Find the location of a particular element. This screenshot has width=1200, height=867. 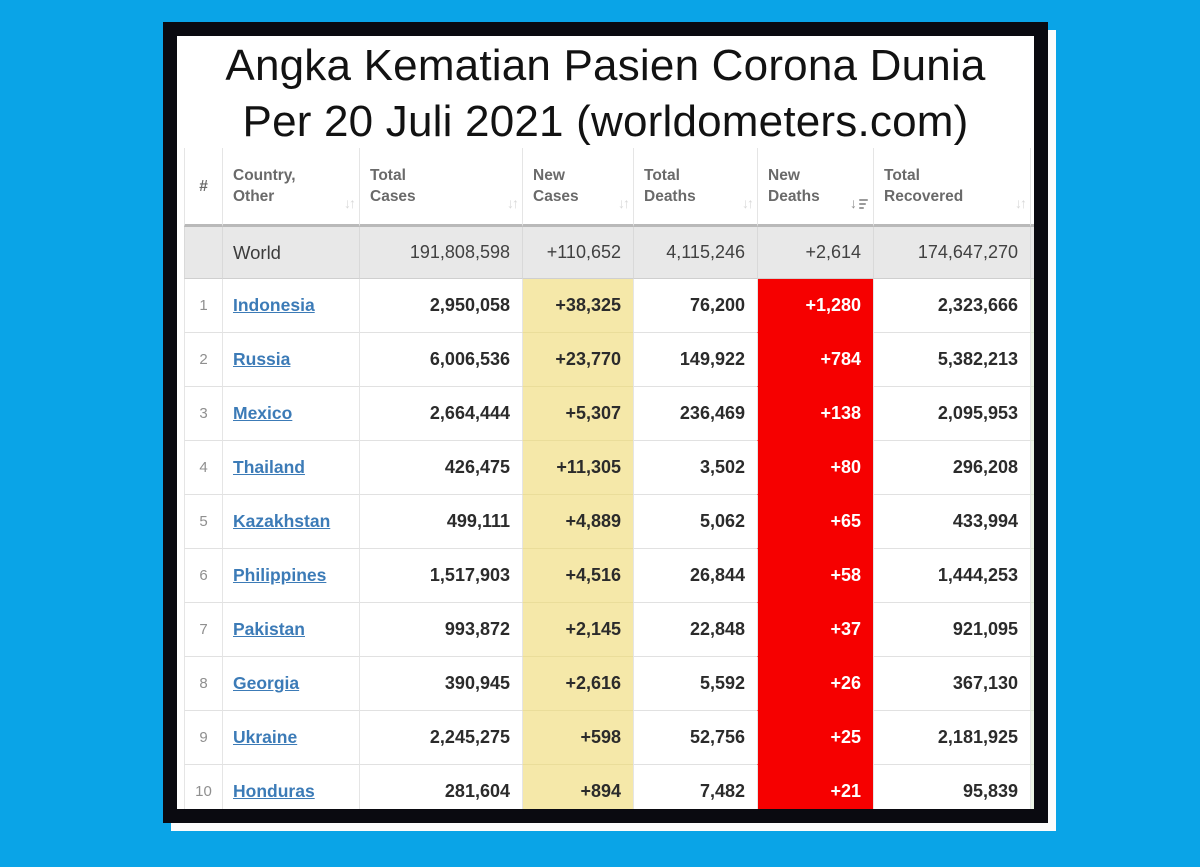

country-link: Kazakhstan is located at coordinates (282, 521).